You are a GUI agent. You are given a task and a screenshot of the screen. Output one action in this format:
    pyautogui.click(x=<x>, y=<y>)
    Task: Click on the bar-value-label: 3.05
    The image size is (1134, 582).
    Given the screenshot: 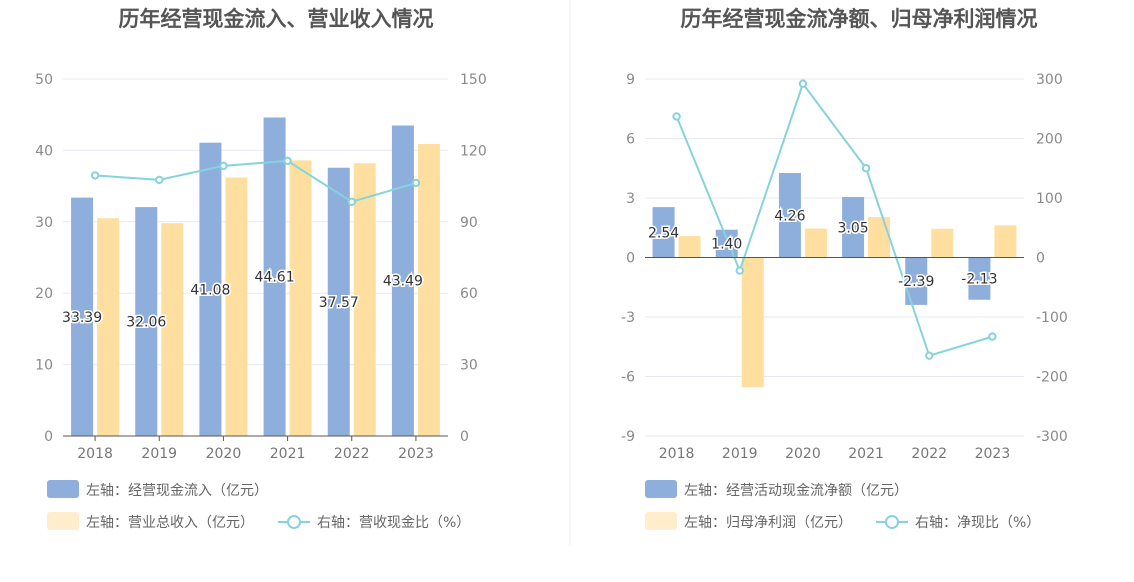 What is the action you would take?
    pyautogui.click(x=852, y=228)
    